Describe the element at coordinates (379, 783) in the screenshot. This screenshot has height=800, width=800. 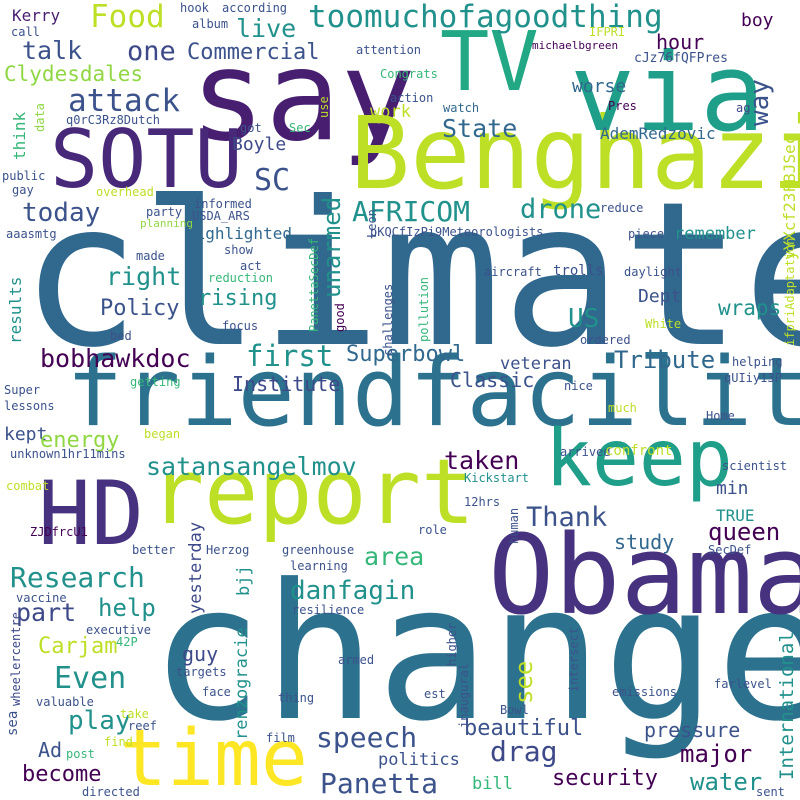
I see `word-panetta: Panetta` at that location.